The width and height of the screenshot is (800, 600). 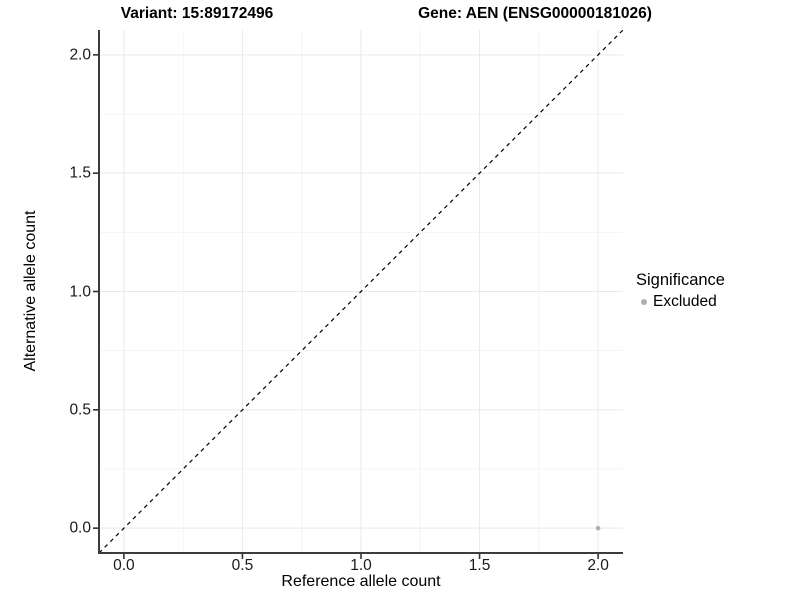 What do you see at coordinates (644, 302) in the screenshot?
I see `excluded-point-icon` at bounding box center [644, 302].